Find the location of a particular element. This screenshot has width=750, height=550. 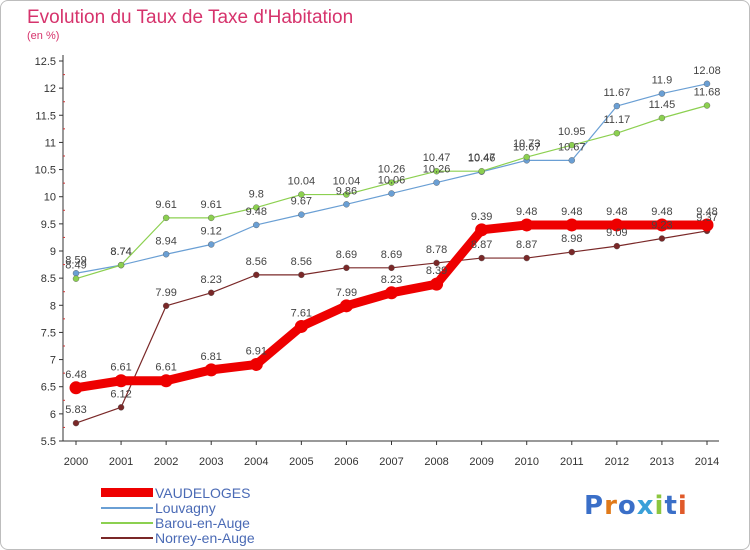

data-label: 6.81 is located at coordinates (211, 357).